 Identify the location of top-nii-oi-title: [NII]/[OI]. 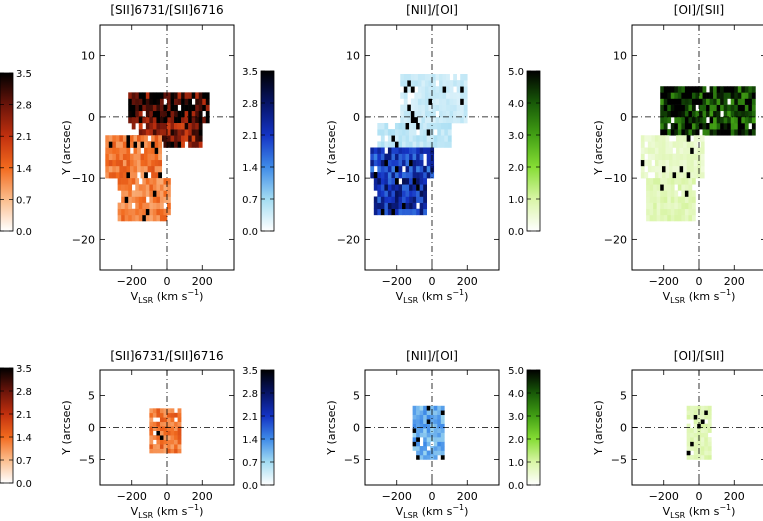
(432, 10).